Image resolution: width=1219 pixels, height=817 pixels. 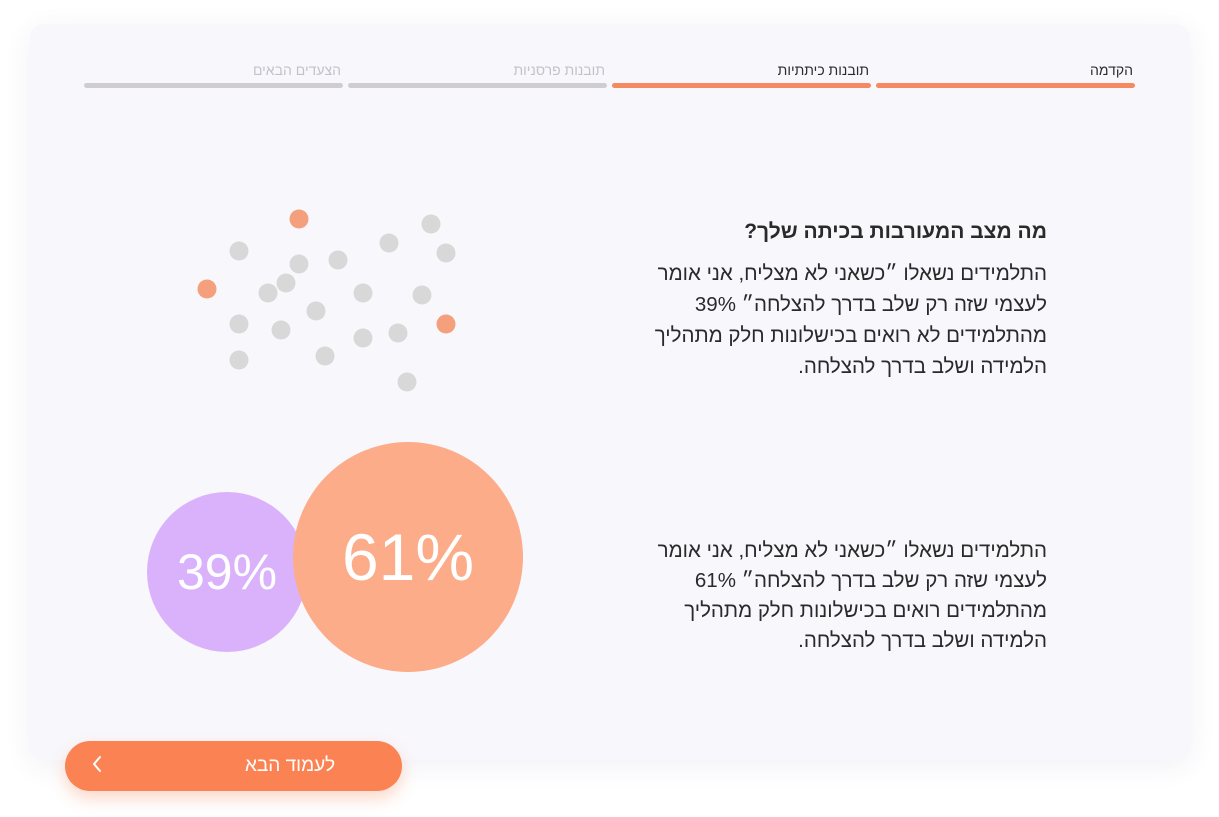 I want to click on progress-step-label: תובנות כיתתיות, so click(x=823, y=70).